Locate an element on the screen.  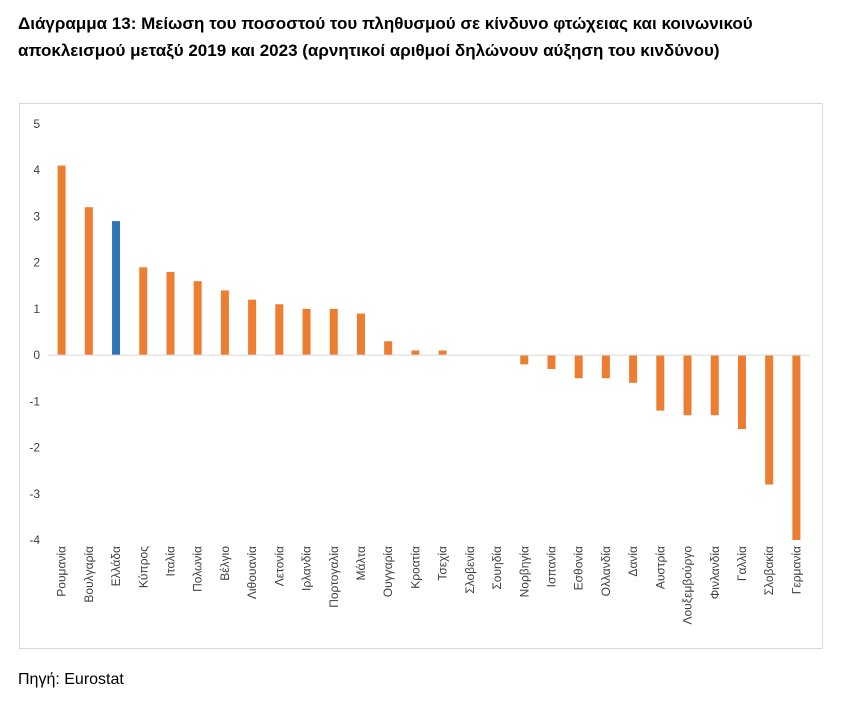
x-category-label: Νορβηγία is located at coordinates (524, 571).